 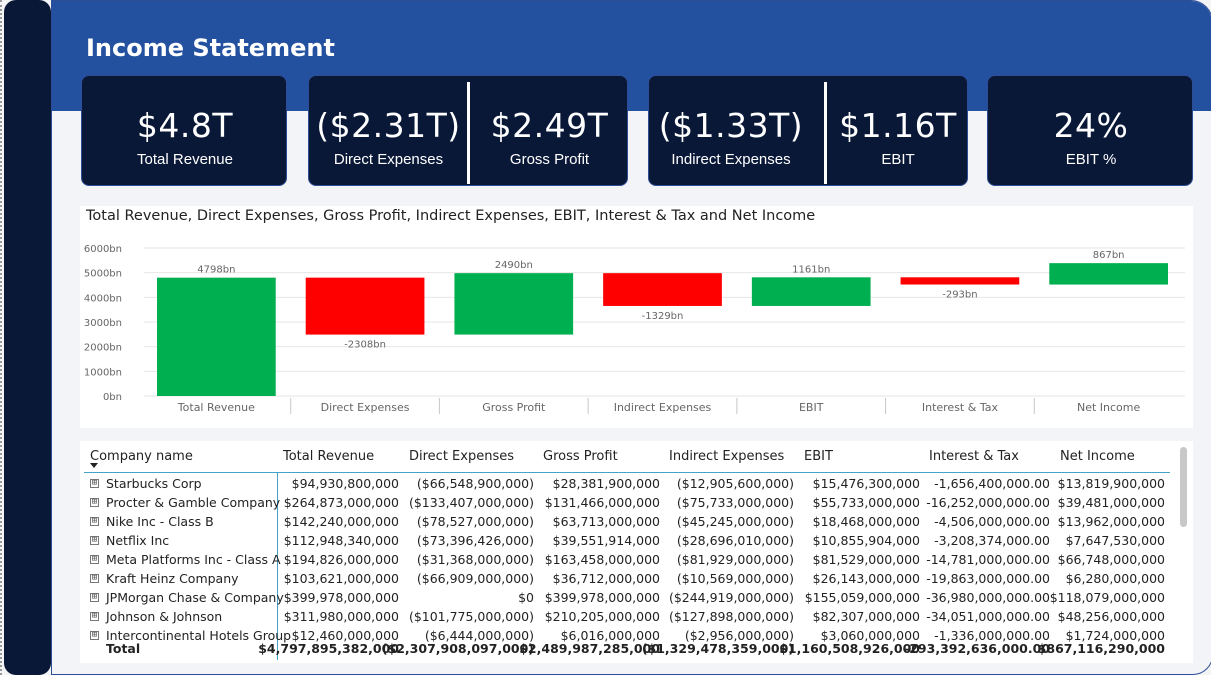 What do you see at coordinates (610, 635) in the screenshot?
I see `value-cell: $6,016,000,000` at bounding box center [610, 635].